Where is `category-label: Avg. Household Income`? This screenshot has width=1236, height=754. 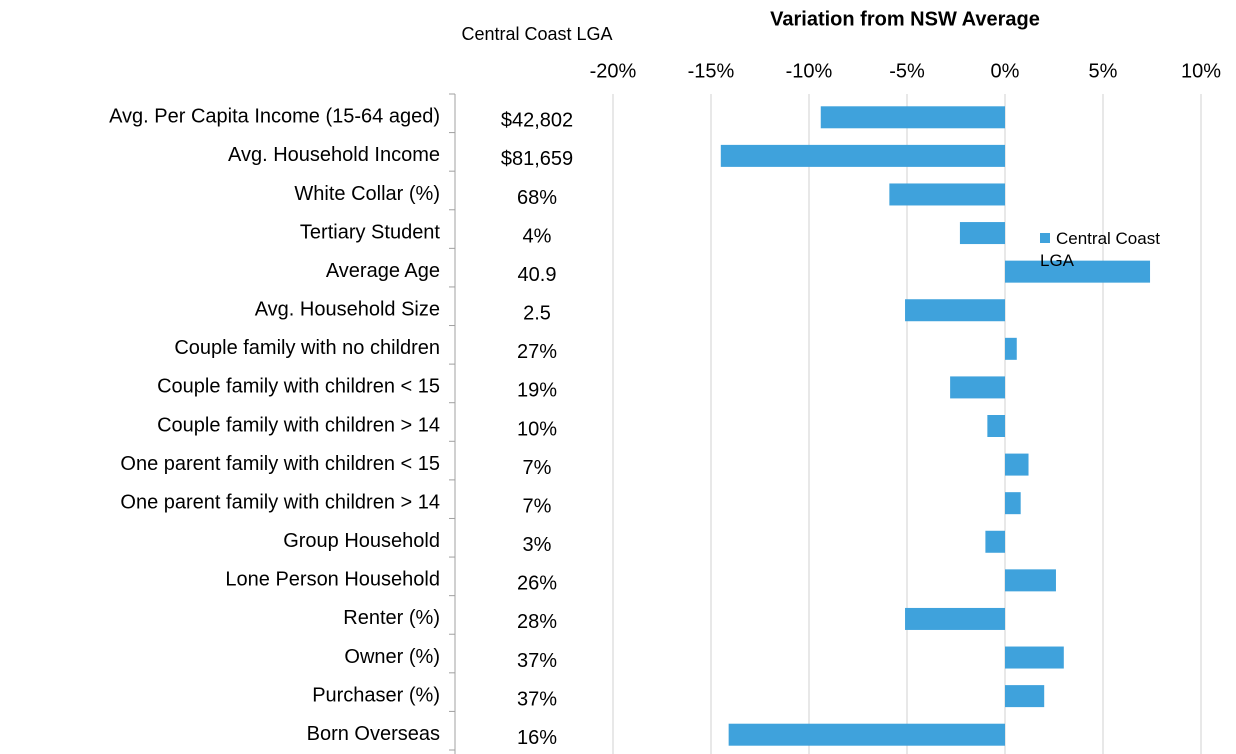 category-label: Avg. Household Income is located at coordinates (334, 155).